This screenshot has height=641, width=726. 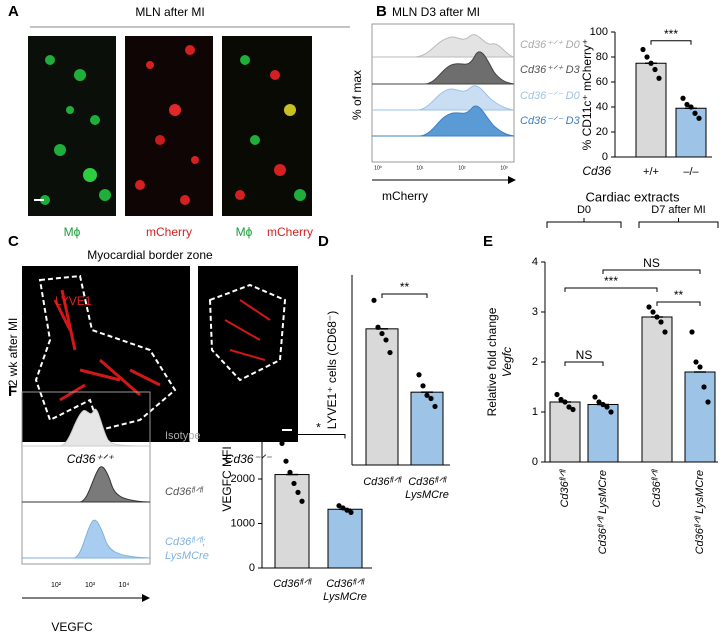 I want to click on axis-label: VEGFC MFI, so click(x=227, y=478).